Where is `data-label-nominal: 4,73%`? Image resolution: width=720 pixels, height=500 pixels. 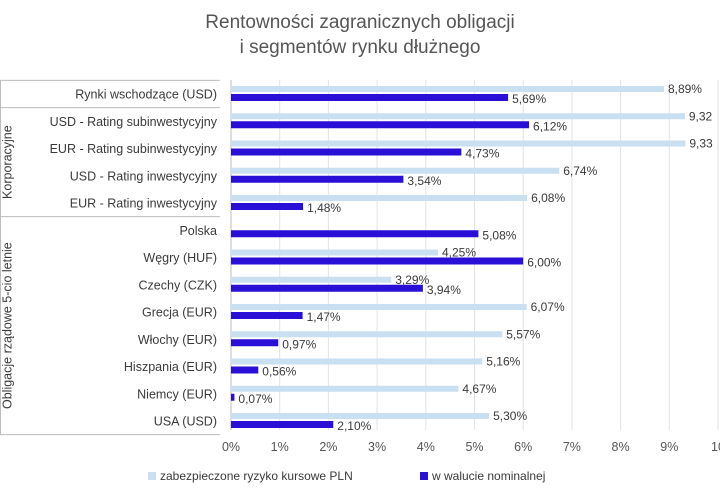 data-label-nominal: 4,73% is located at coordinates (482, 154).